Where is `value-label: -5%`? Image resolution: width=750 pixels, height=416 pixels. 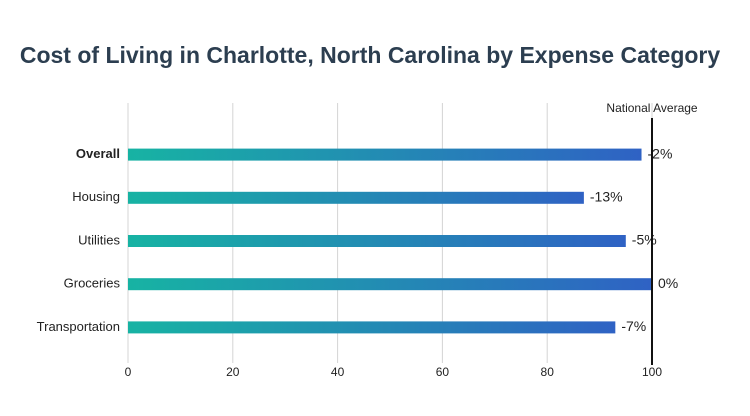 value-label: -5% is located at coordinates (644, 240).